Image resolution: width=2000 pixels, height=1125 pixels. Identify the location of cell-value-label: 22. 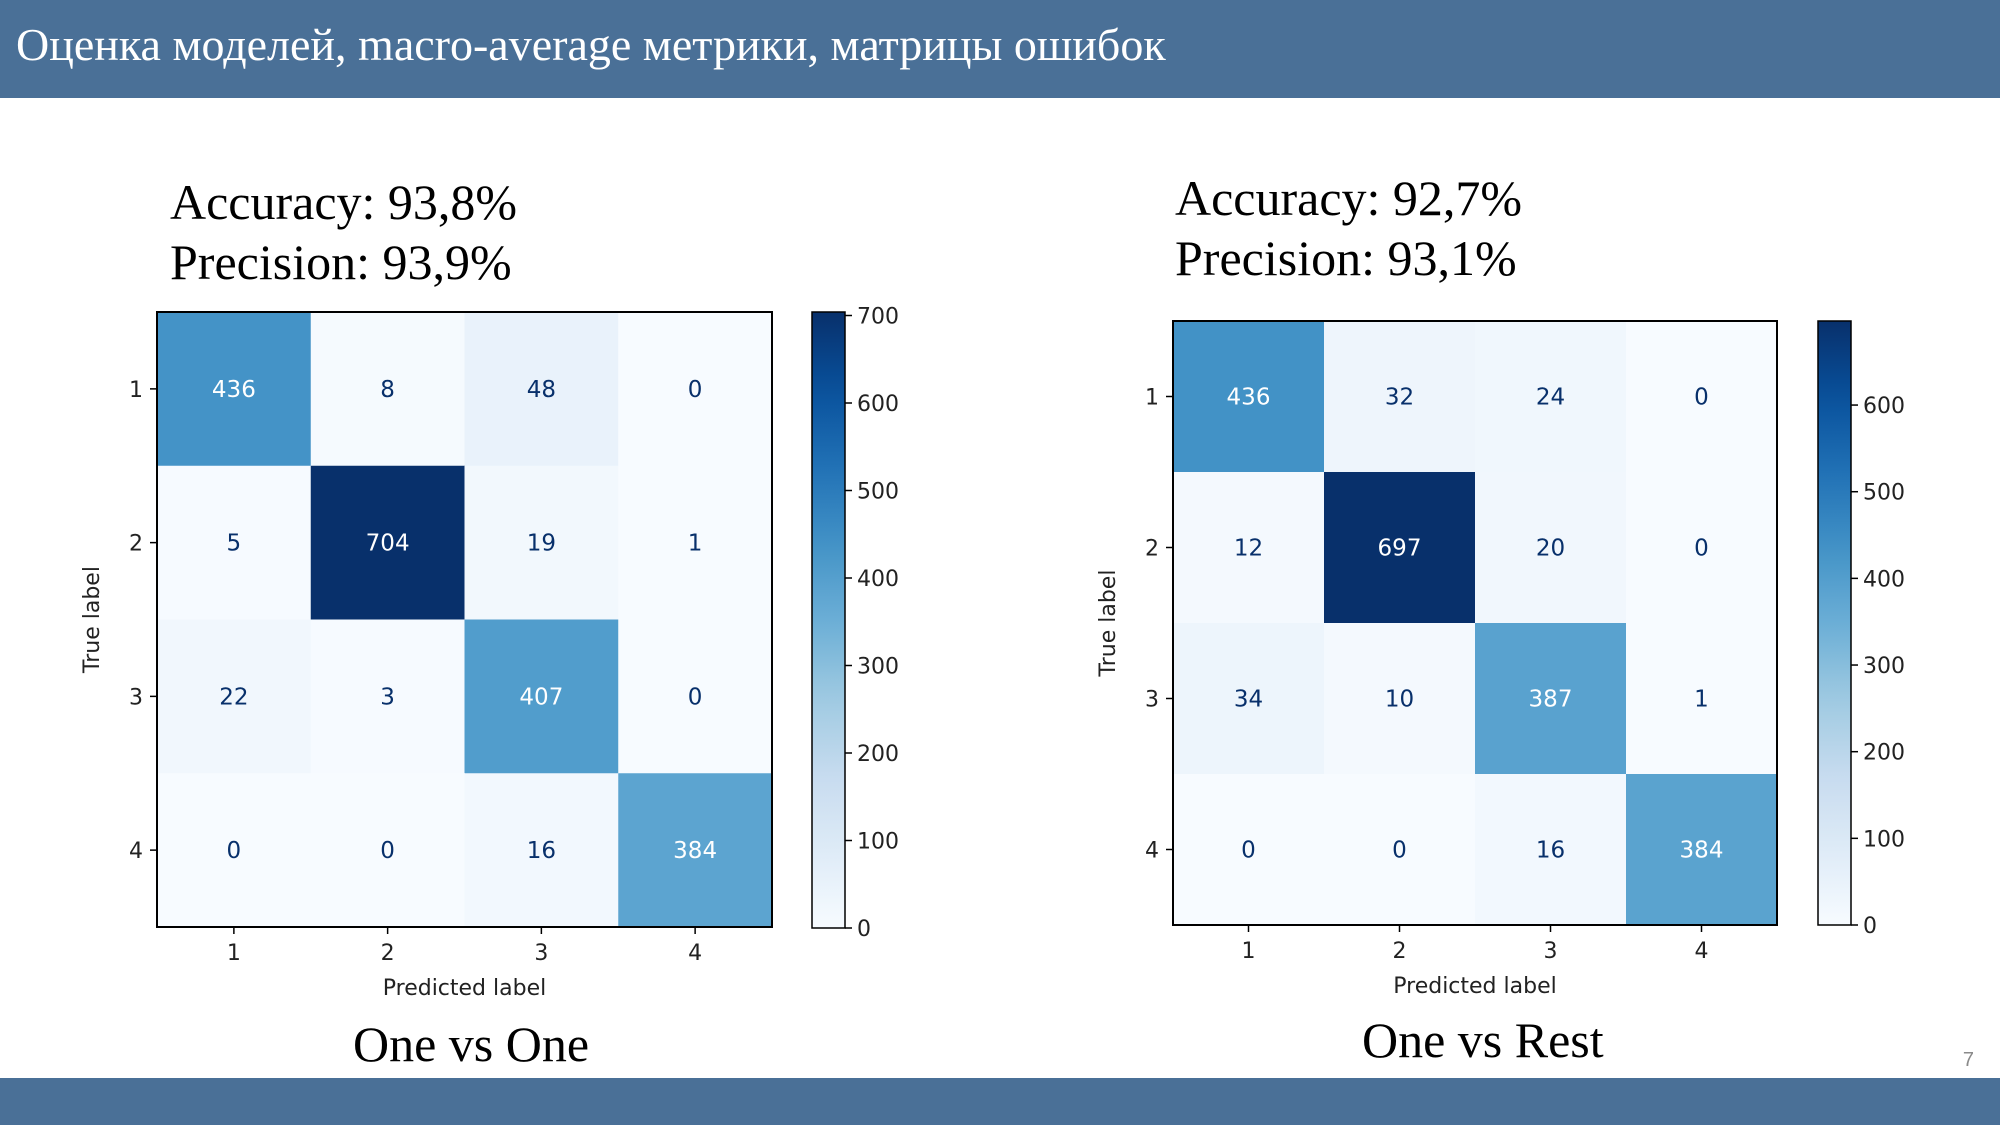
(233, 697).